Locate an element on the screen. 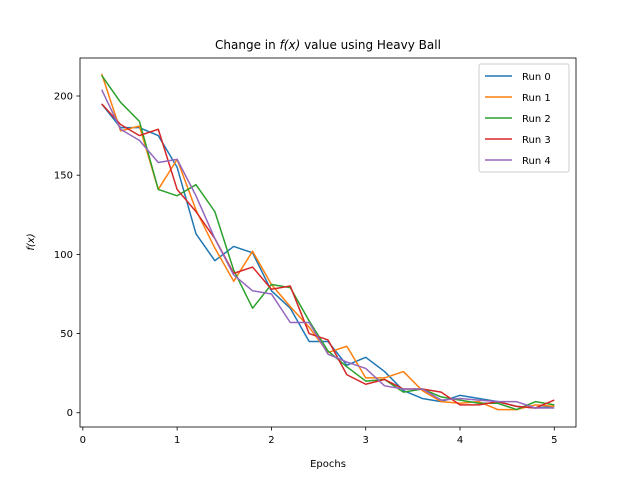  chart-title: Change in f(x) value using Heavy Ball is located at coordinates (328, 45).